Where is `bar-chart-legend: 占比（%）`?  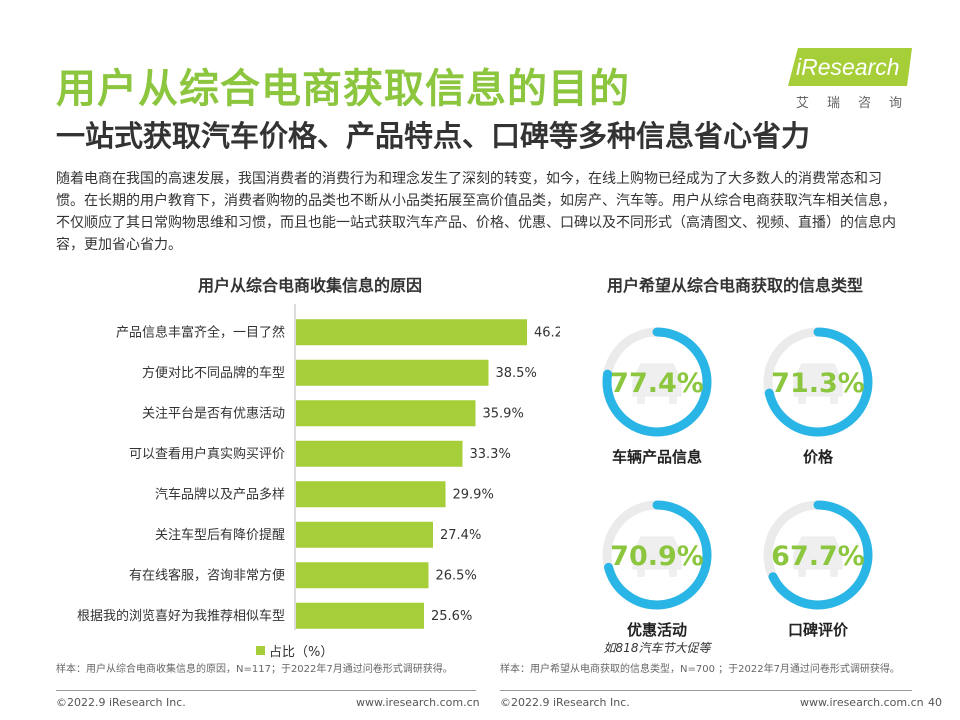
bar-chart-legend: 占比（%） is located at coordinates (294, 650).